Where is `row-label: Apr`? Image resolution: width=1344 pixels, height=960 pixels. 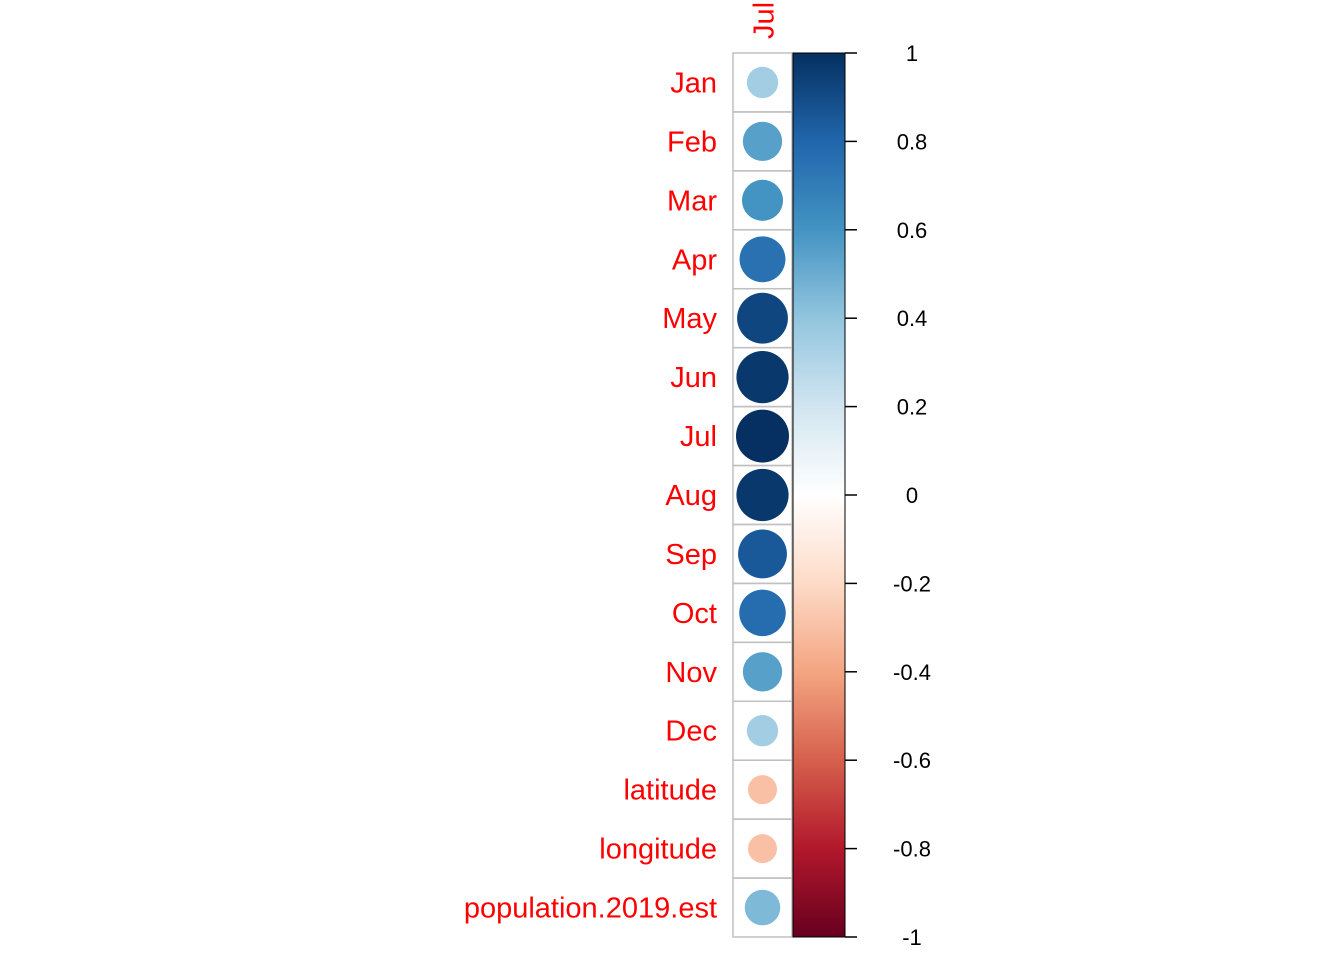
row-label: Apr is located at coordinates (694, 260).